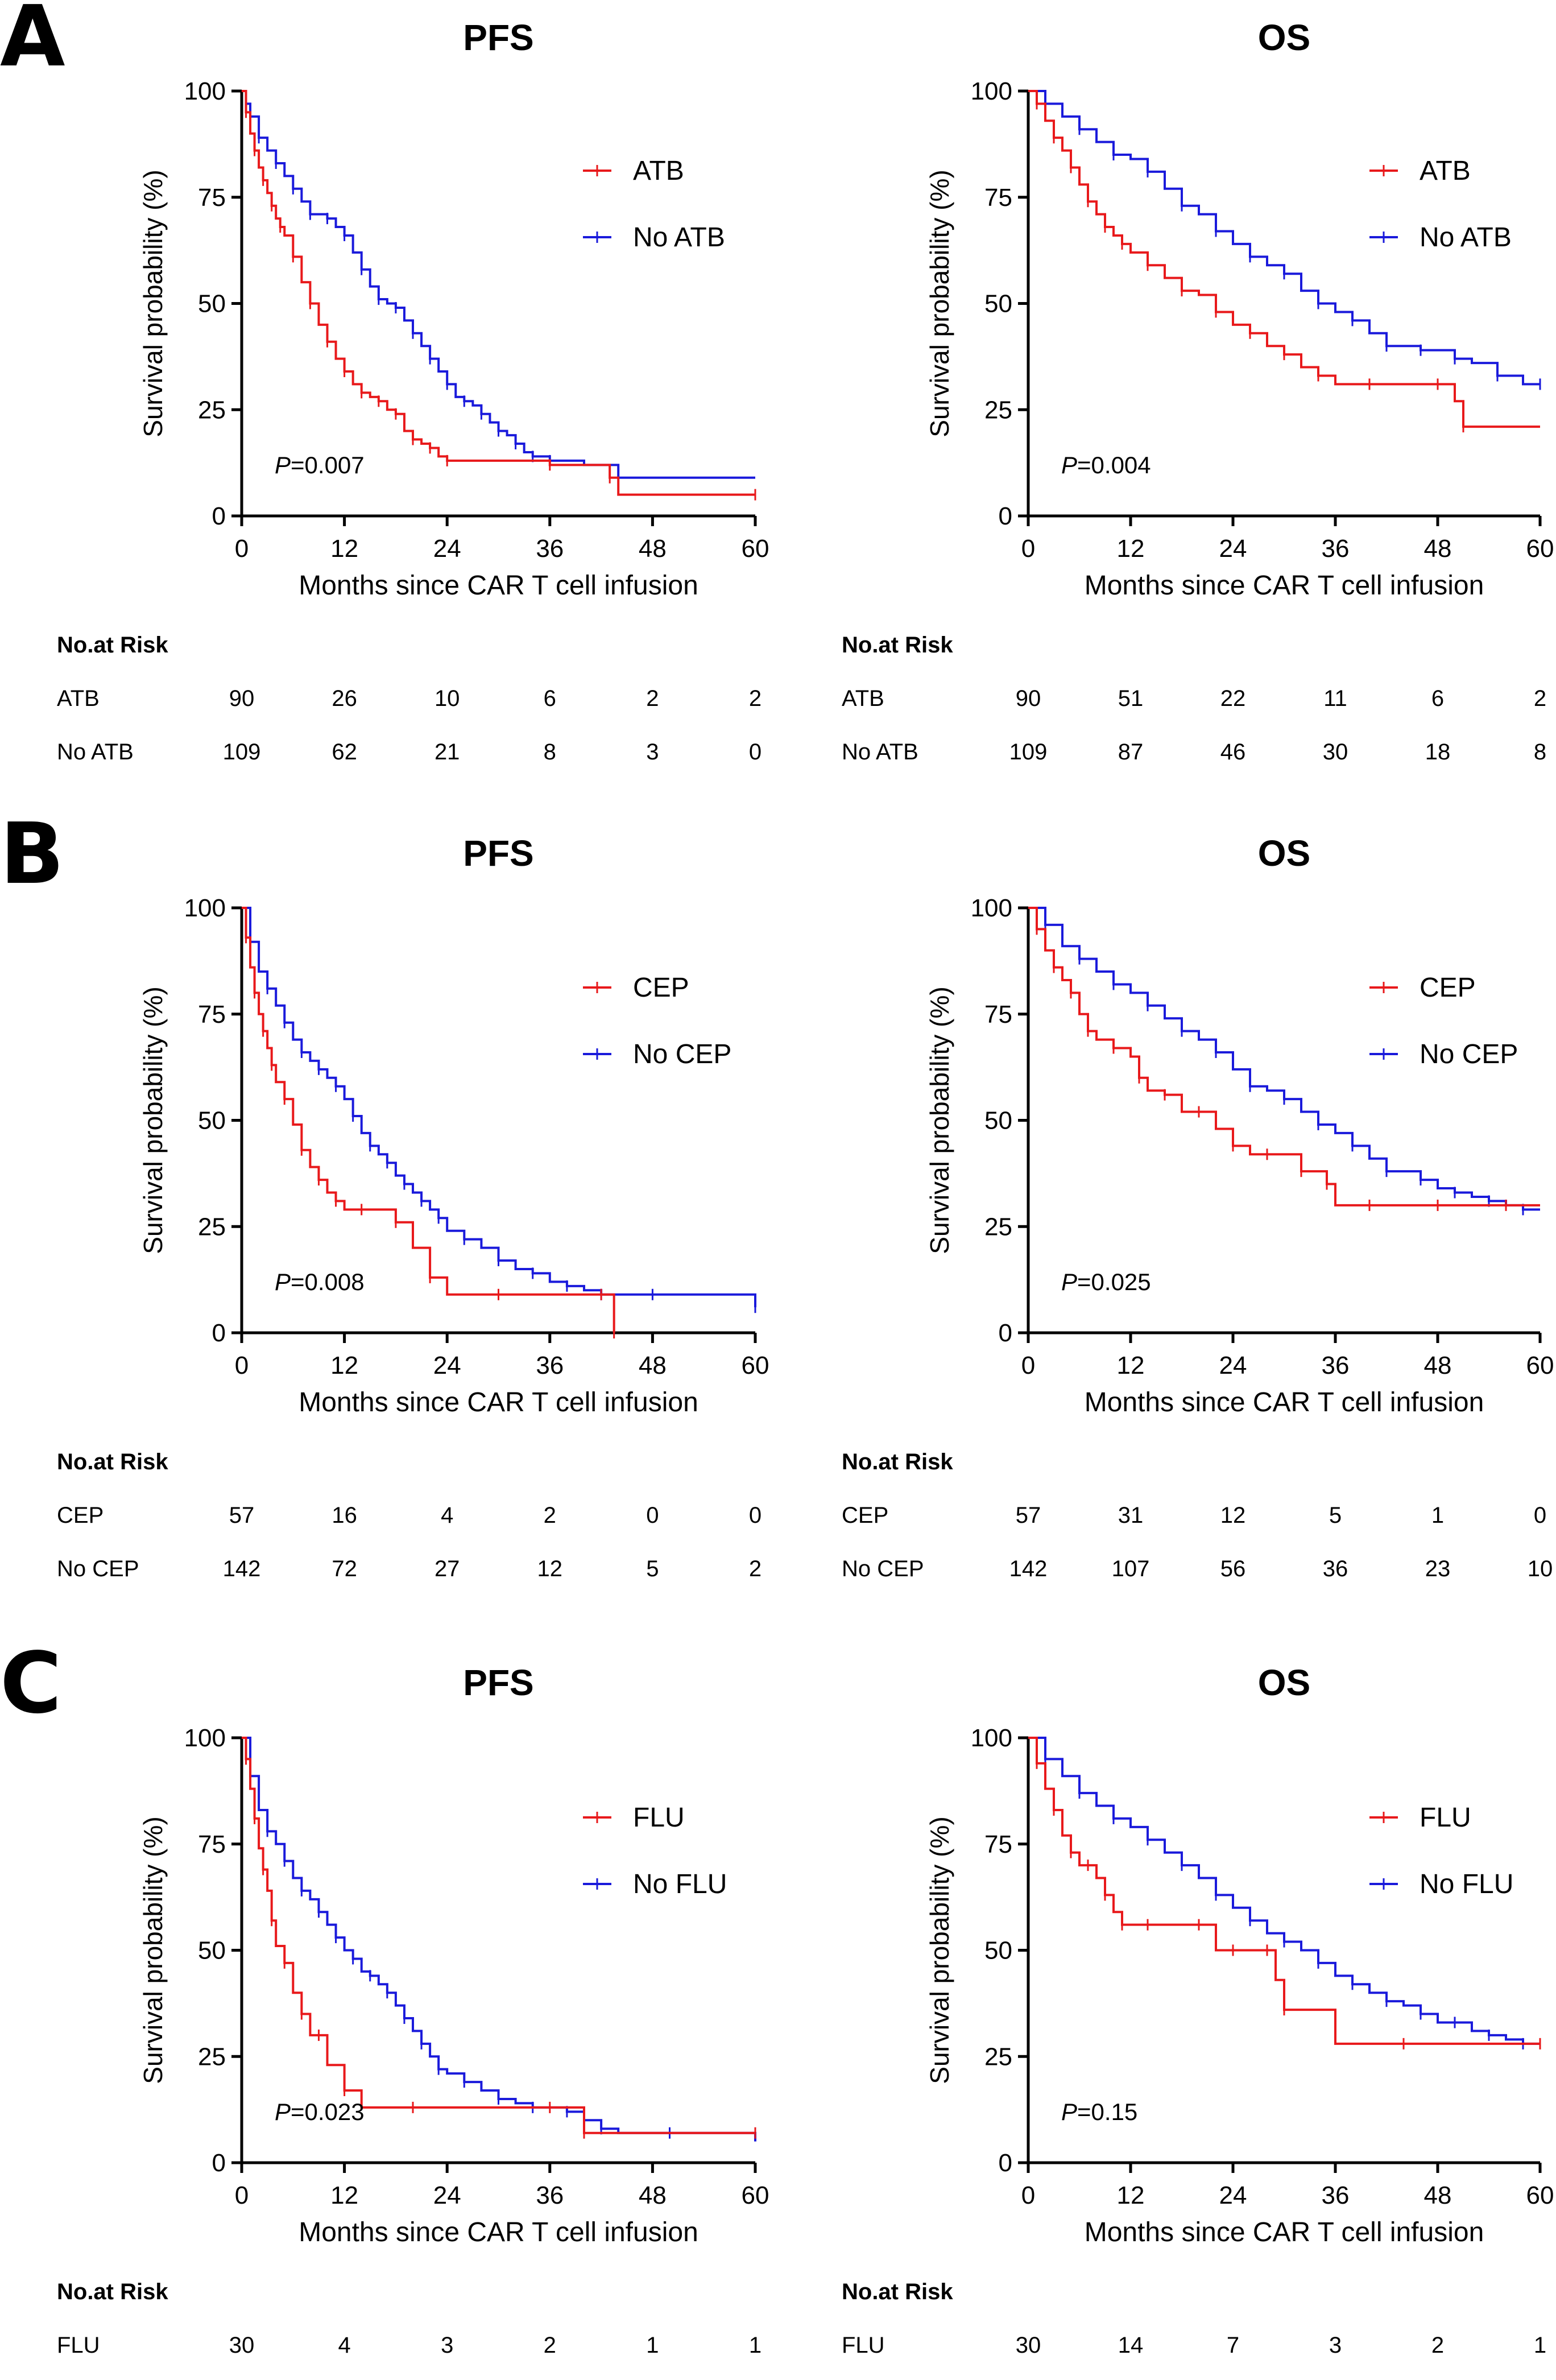  What do you see at coordinates (1438, 2195) in the screenshot?
I see `x-tick-label: 48` at bounding box center [1438, 2195].